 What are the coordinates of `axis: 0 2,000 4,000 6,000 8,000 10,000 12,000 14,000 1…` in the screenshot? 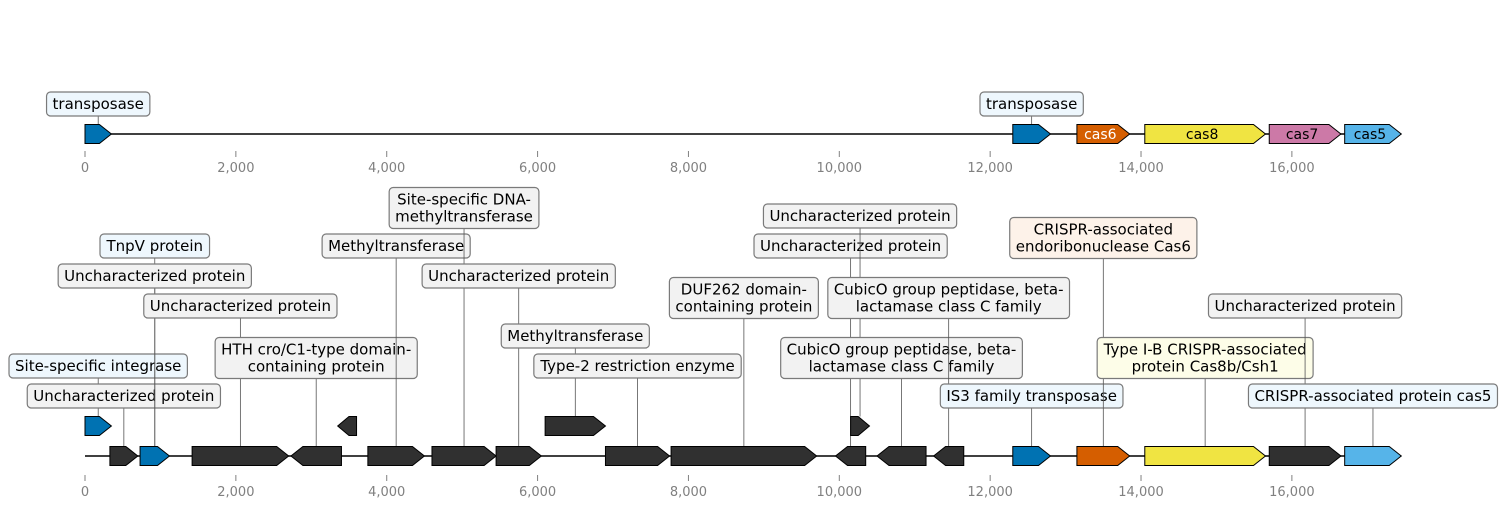 It's located at (698, 163).